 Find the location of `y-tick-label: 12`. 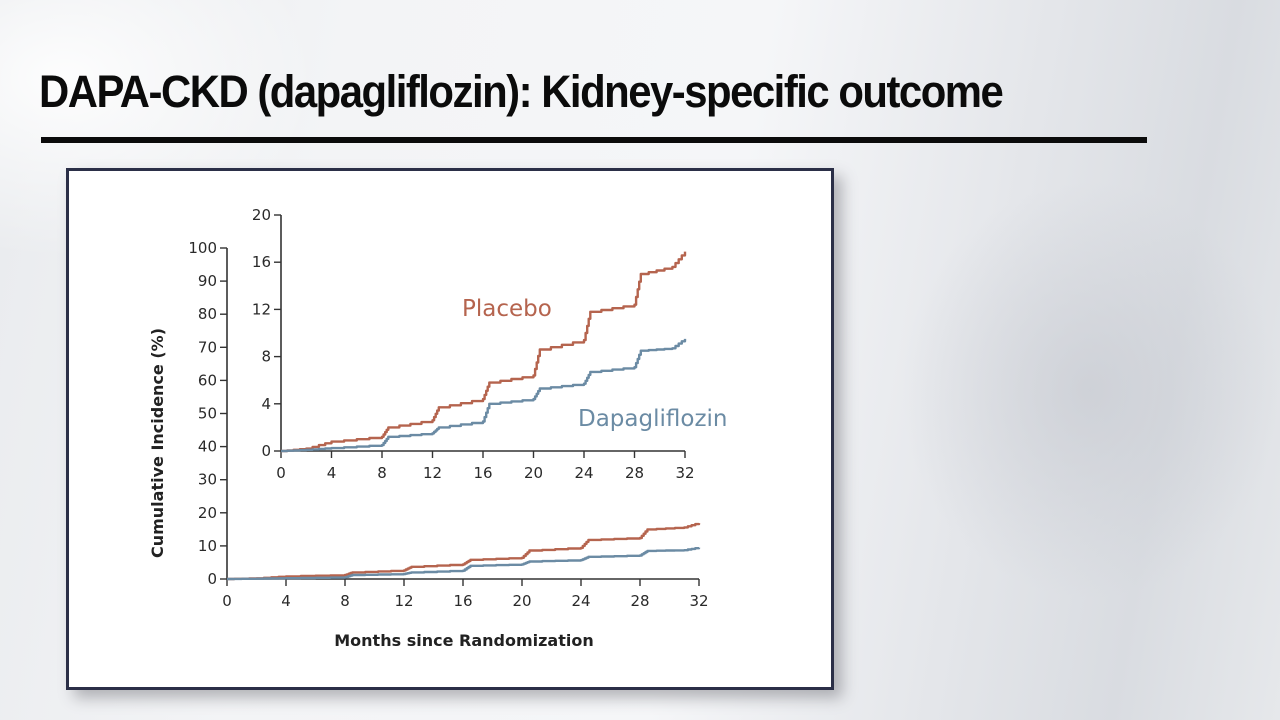

y-tick-label: 12 is located at coordinates (261, 309).